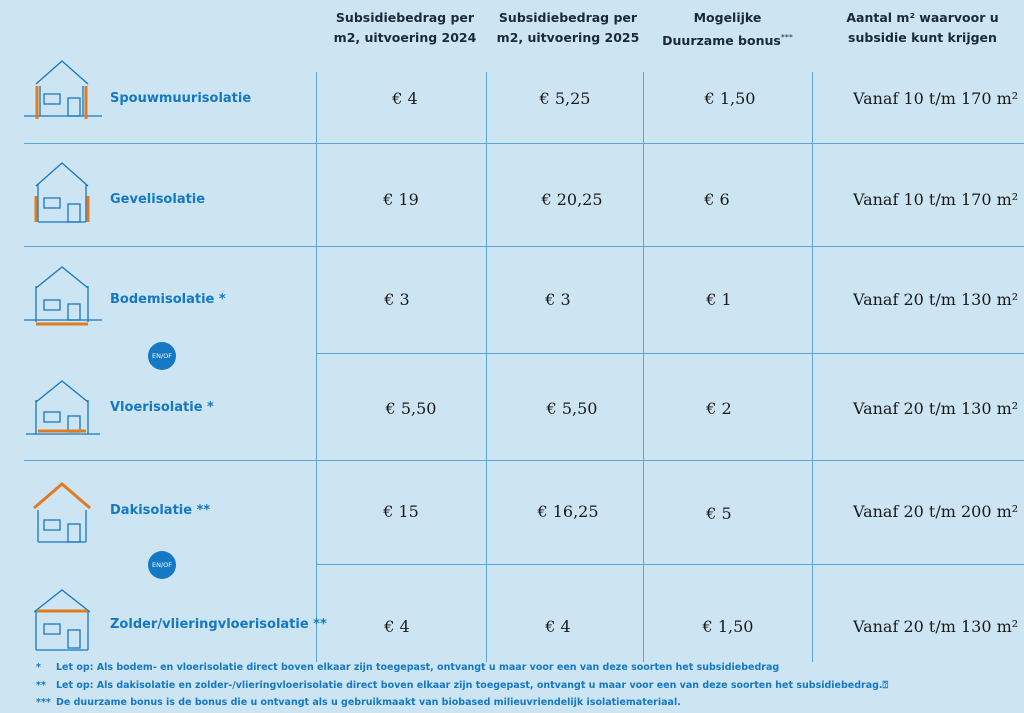 The height and width of the screenshot is (713, 1024). Describe the element at coordinates (62, 192) in the screenshot. I see `house-facade-icon` at that location.